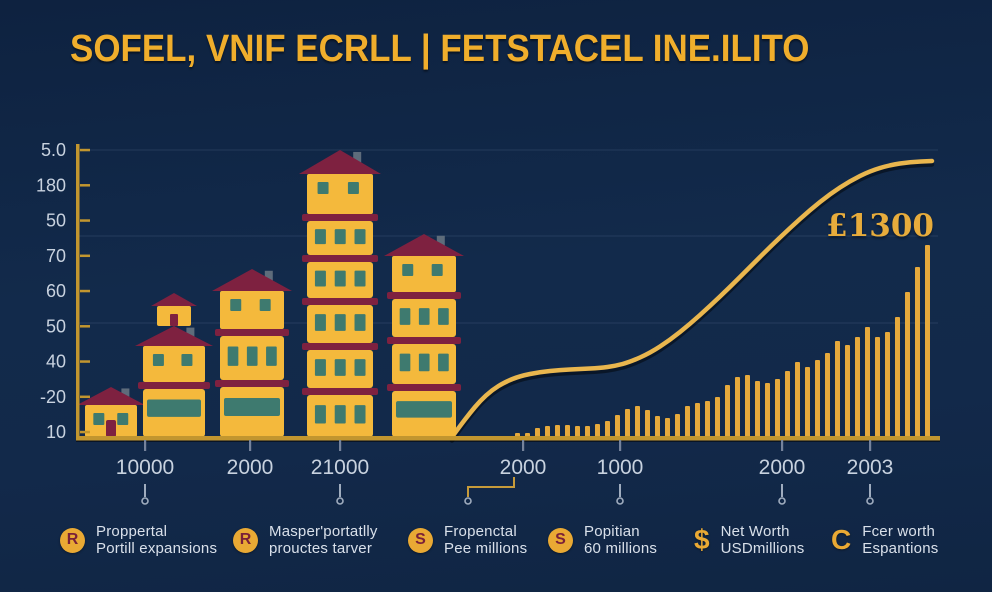  What do you see at coordinates (702, 539) in the screenshot?
I see `glyph-dollar-icon: $` at bounding box center [702, 539].